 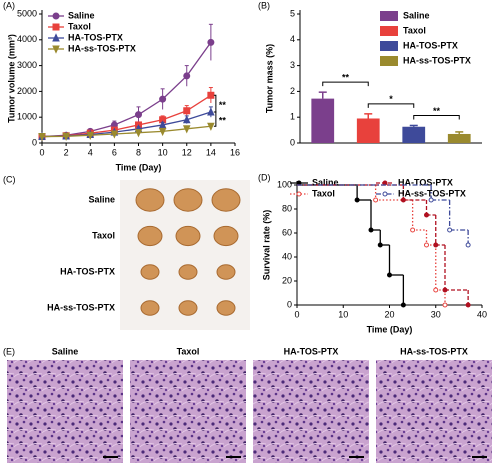 I want to click on x-tick-label: 16, so click(x=235, y=152).